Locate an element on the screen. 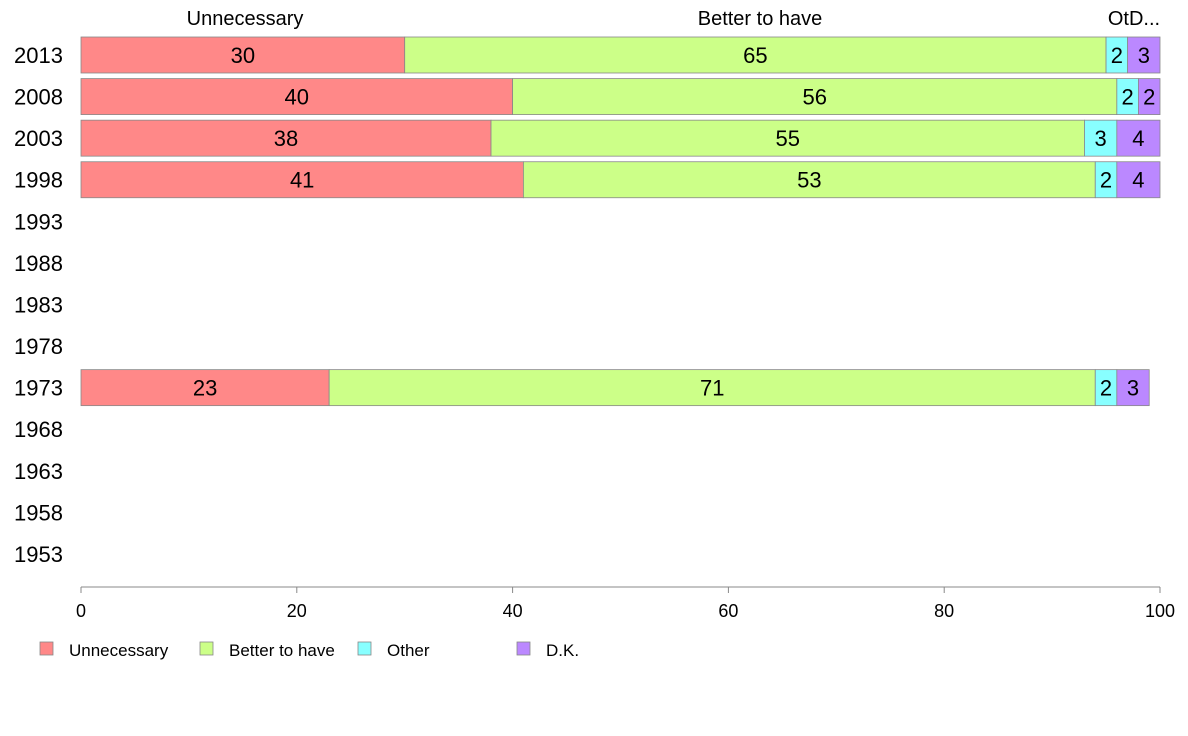 Image resolution: width=1188 pixels, height=736 pixels. year-label: 2013 is located at coordinates (38, 55).